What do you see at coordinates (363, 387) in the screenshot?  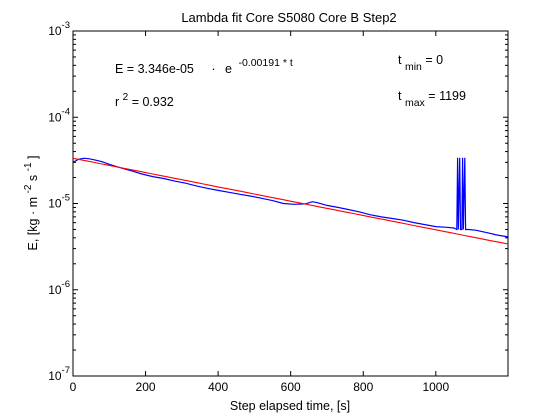 I see `x-tick-label: 800` at bounding box center [363, 387].